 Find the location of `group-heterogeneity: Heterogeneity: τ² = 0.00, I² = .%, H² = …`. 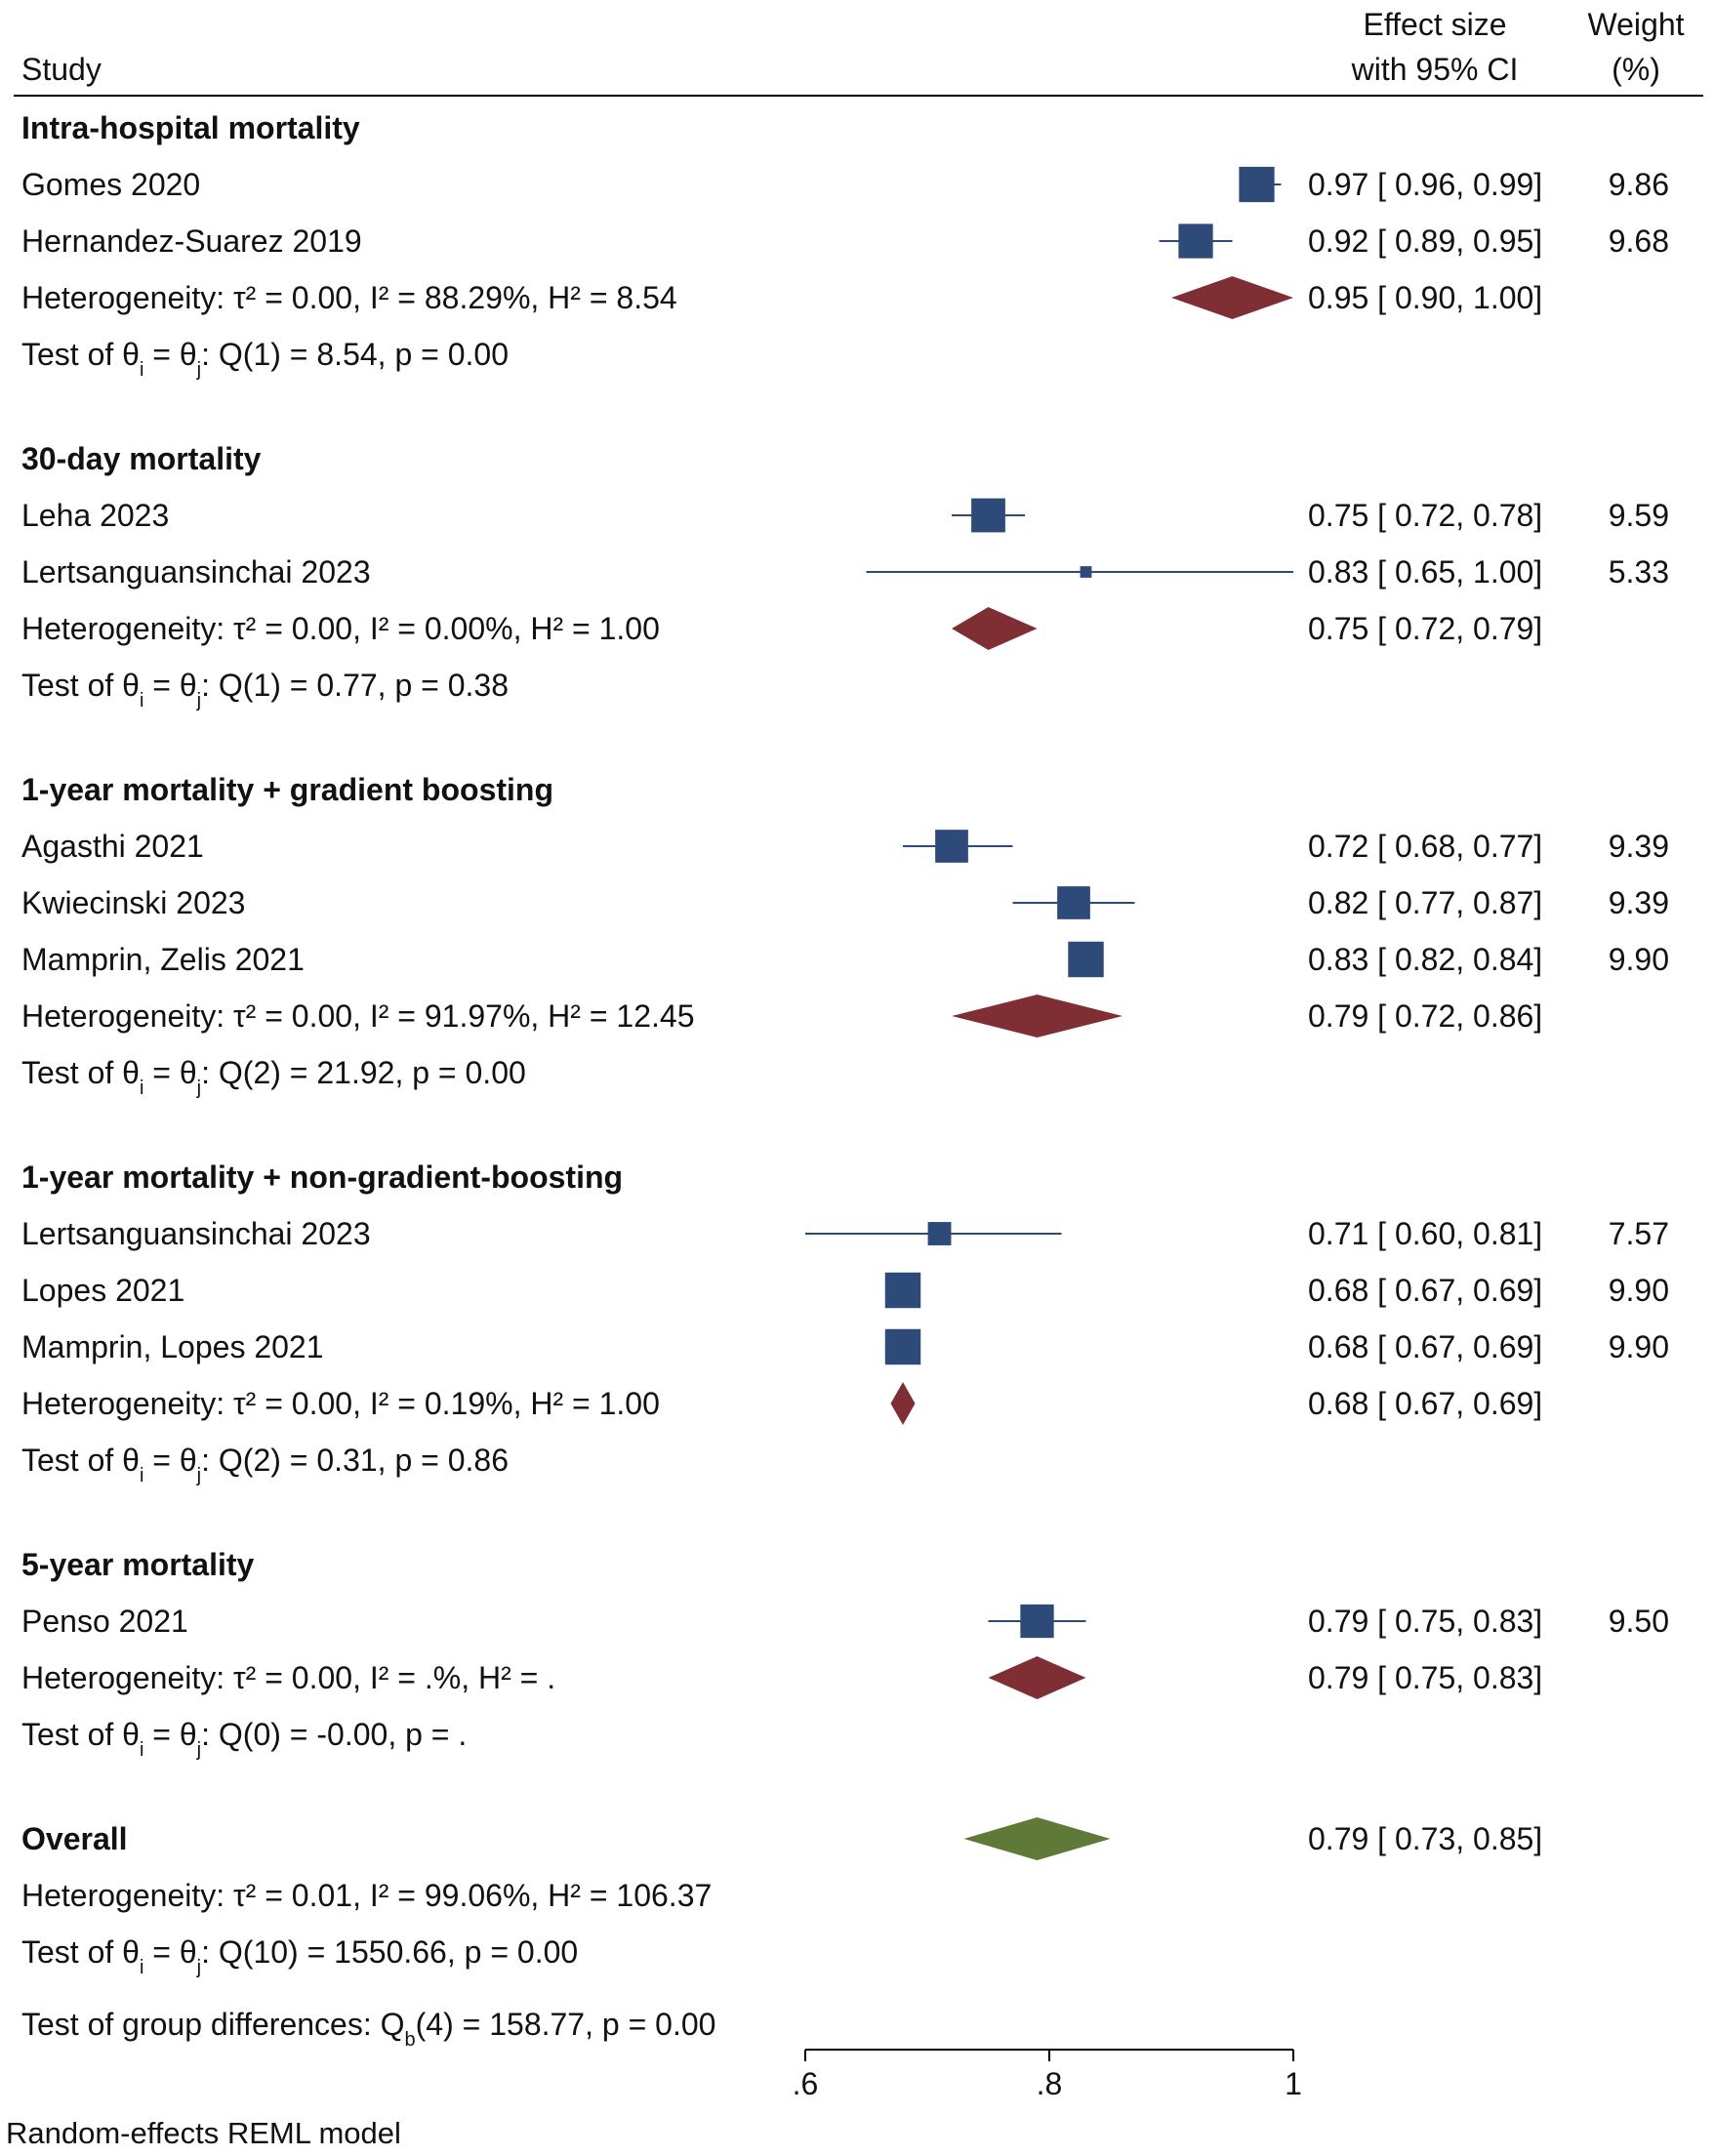

group-heterogeneity: Heterogeneity: τ² = 0.00, I² = .%, H² = … is located at coordinates (288, 1677).